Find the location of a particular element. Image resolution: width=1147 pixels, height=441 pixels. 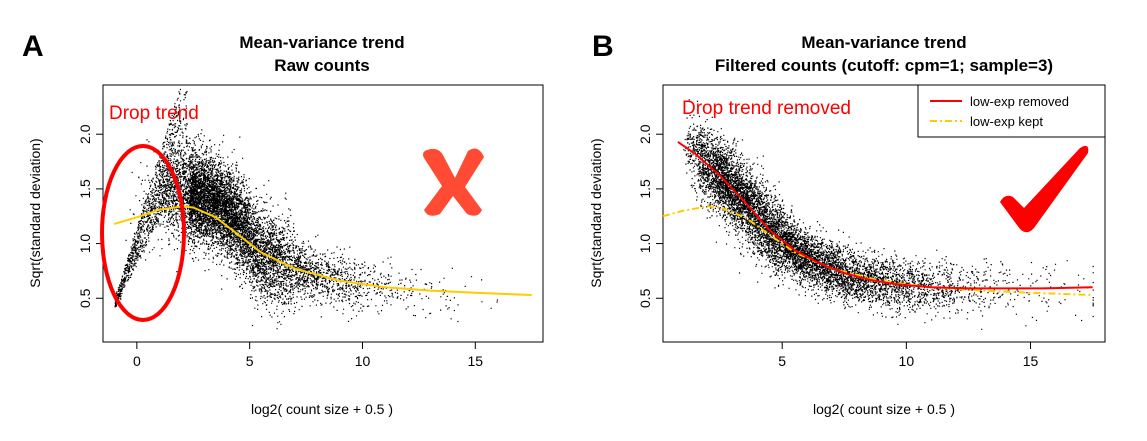

chart-a-trend-line is located at coordinates (323, 250).